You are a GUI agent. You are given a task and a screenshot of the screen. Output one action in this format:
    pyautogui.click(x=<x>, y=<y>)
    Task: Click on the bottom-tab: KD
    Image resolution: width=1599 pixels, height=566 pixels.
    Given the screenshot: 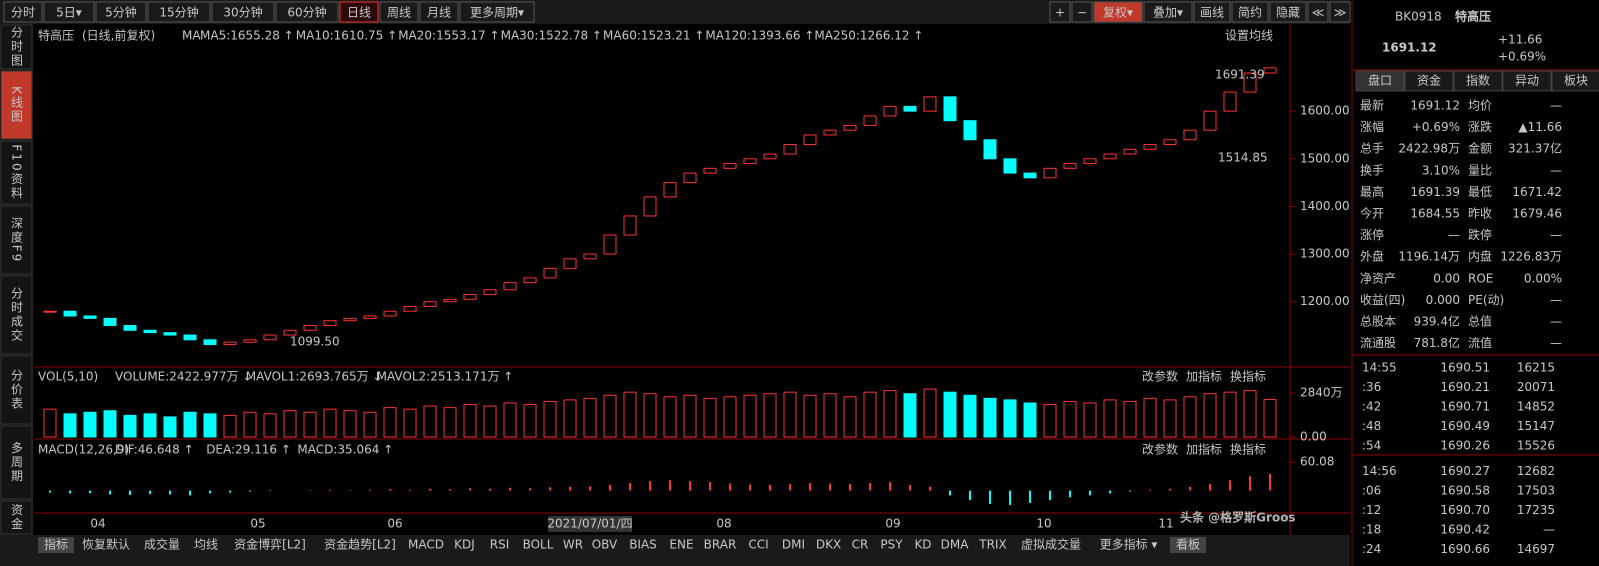 What is the action you would take?
    pyautogui.click(x=922, y=545)
    